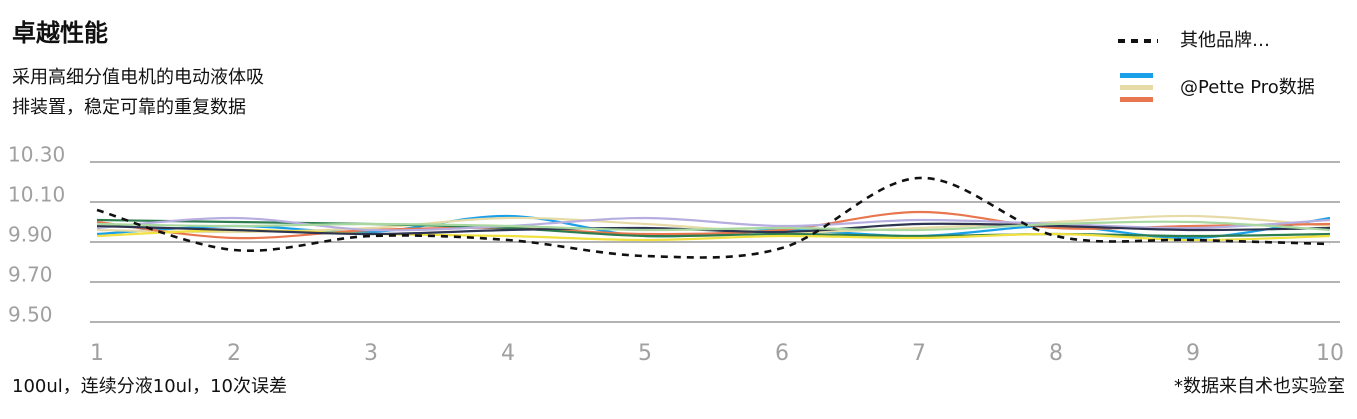 This screenshot has height=419, width=1357. Describe the element at coordinates (1056, 353) in the screenshot. I see `x-tick-label: 8` at that location.